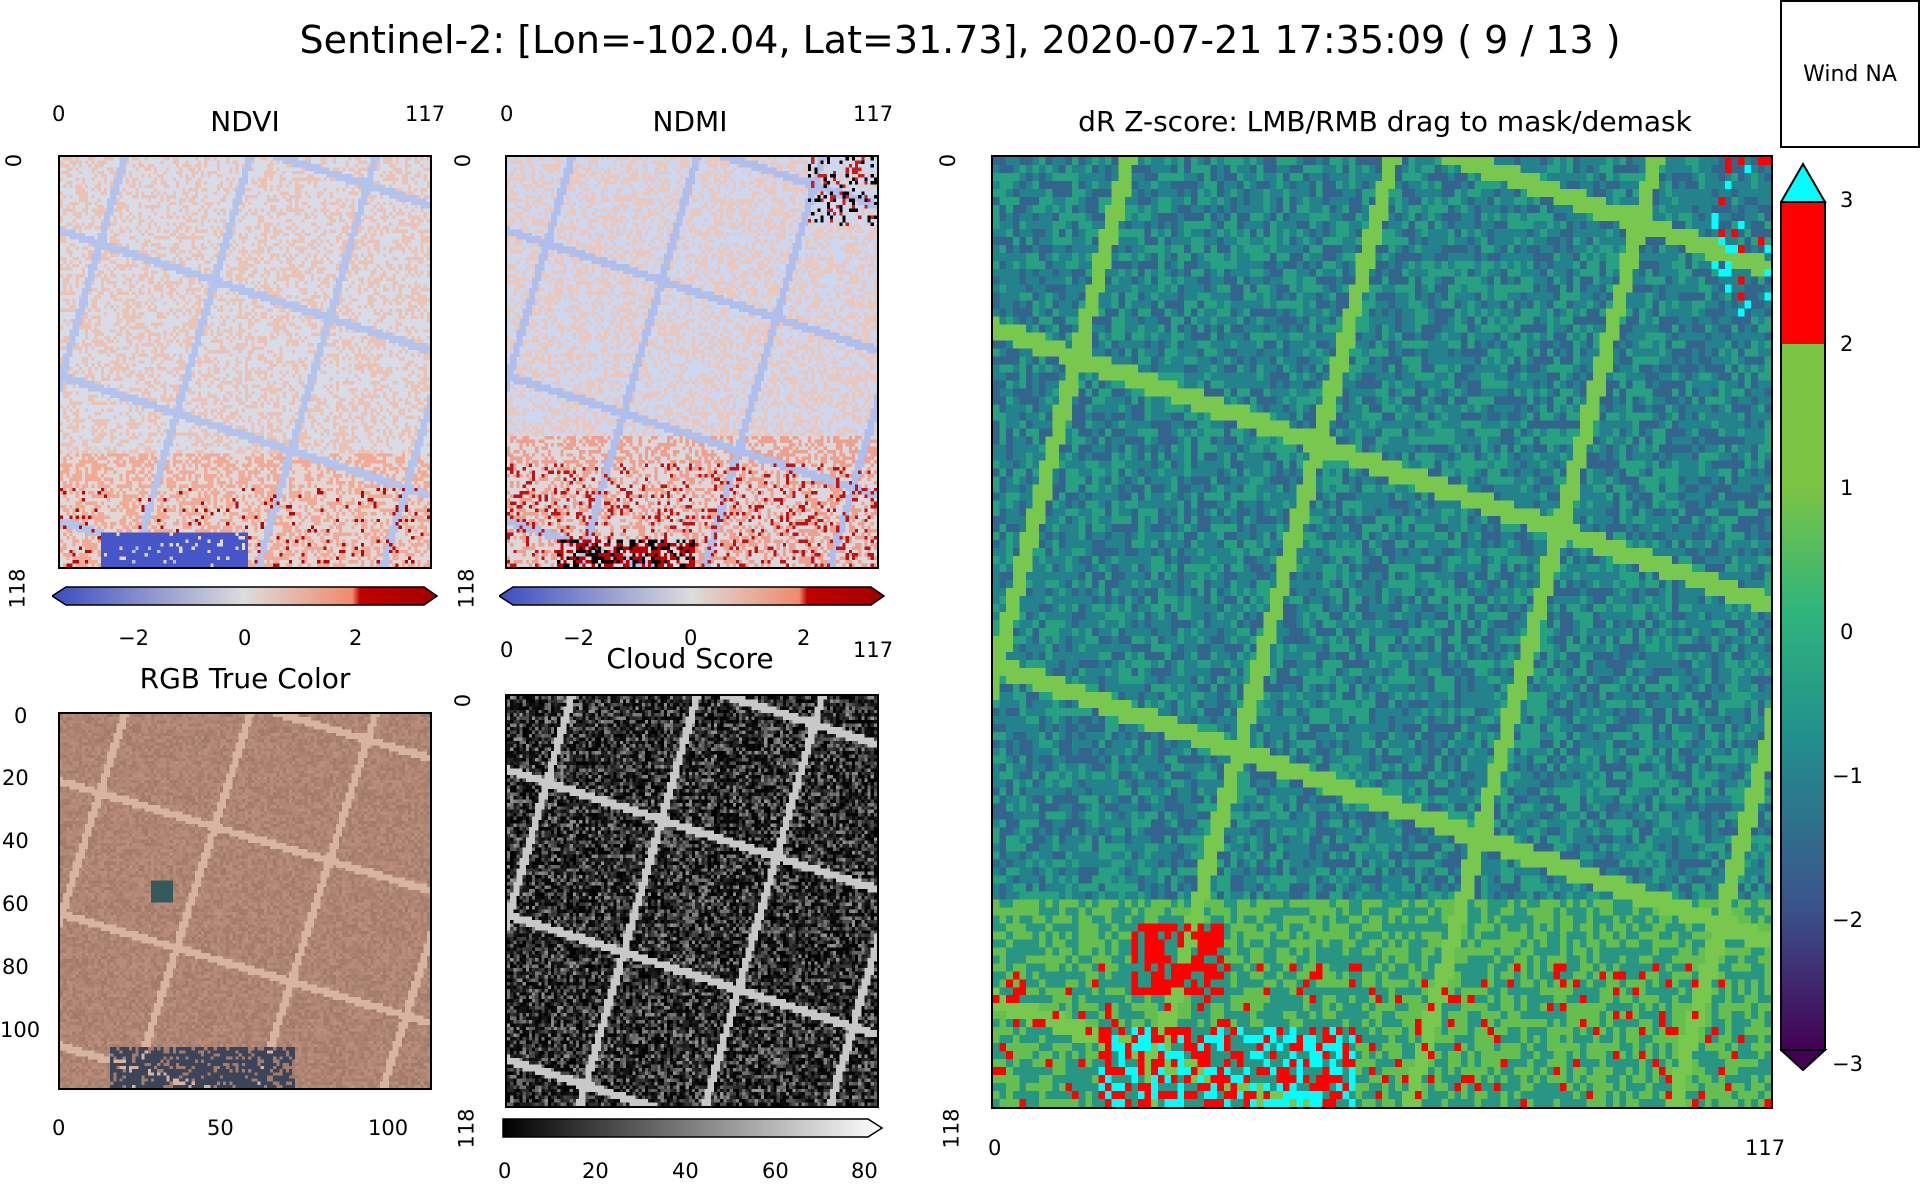 The width and height of the screenshot is (1920, 1200). What do you see at coordinates (1385, 121) in the screenshot?
I see `zscore-title: dR Z-score: LMB/RMB drag to mask/demask` at bounding box center [1385, 121].